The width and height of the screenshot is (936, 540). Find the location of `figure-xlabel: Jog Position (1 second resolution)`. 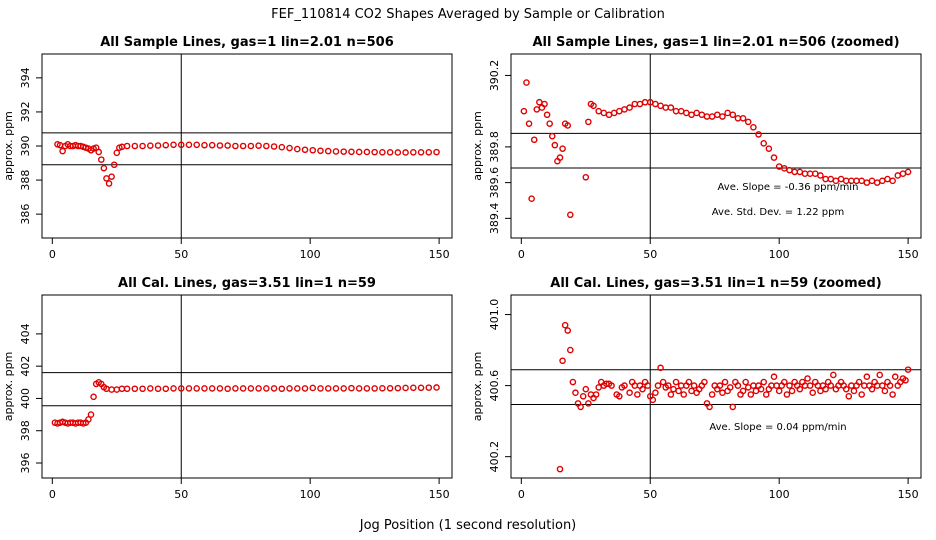

figure-xlabel: Jog Position (1 second resolution) is located at coordinates (468, 525).